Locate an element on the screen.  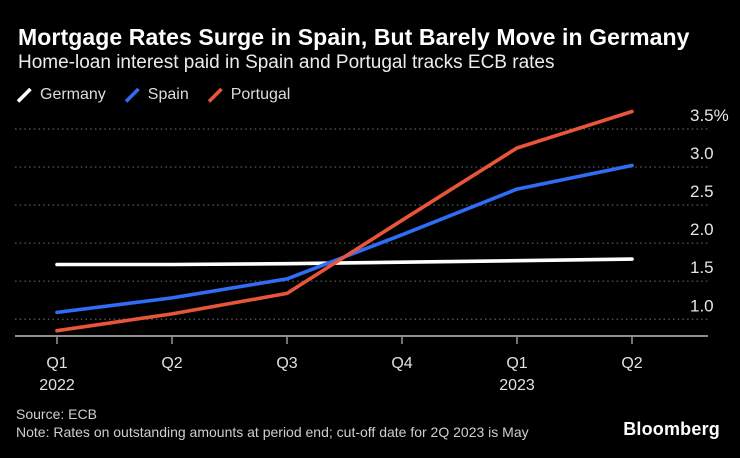
y-tick-label: 2.5 is located at coordinates (702, 191).